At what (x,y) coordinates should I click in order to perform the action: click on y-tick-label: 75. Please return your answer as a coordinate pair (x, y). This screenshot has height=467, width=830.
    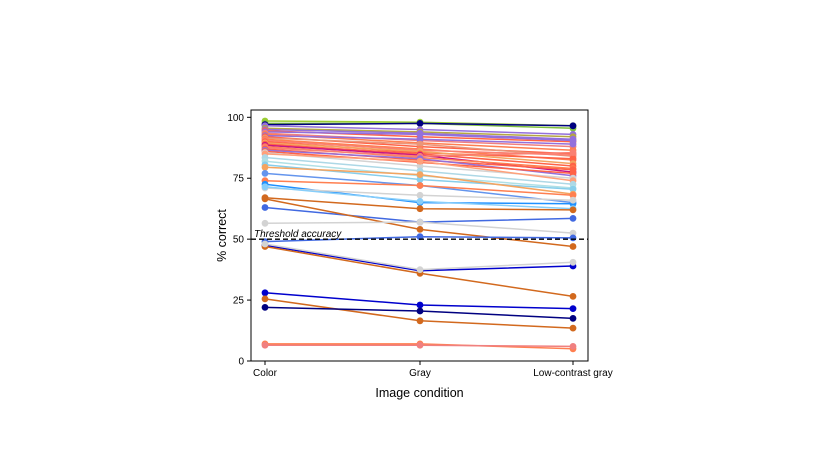
    Looking at the image, I should click on (239, 179).